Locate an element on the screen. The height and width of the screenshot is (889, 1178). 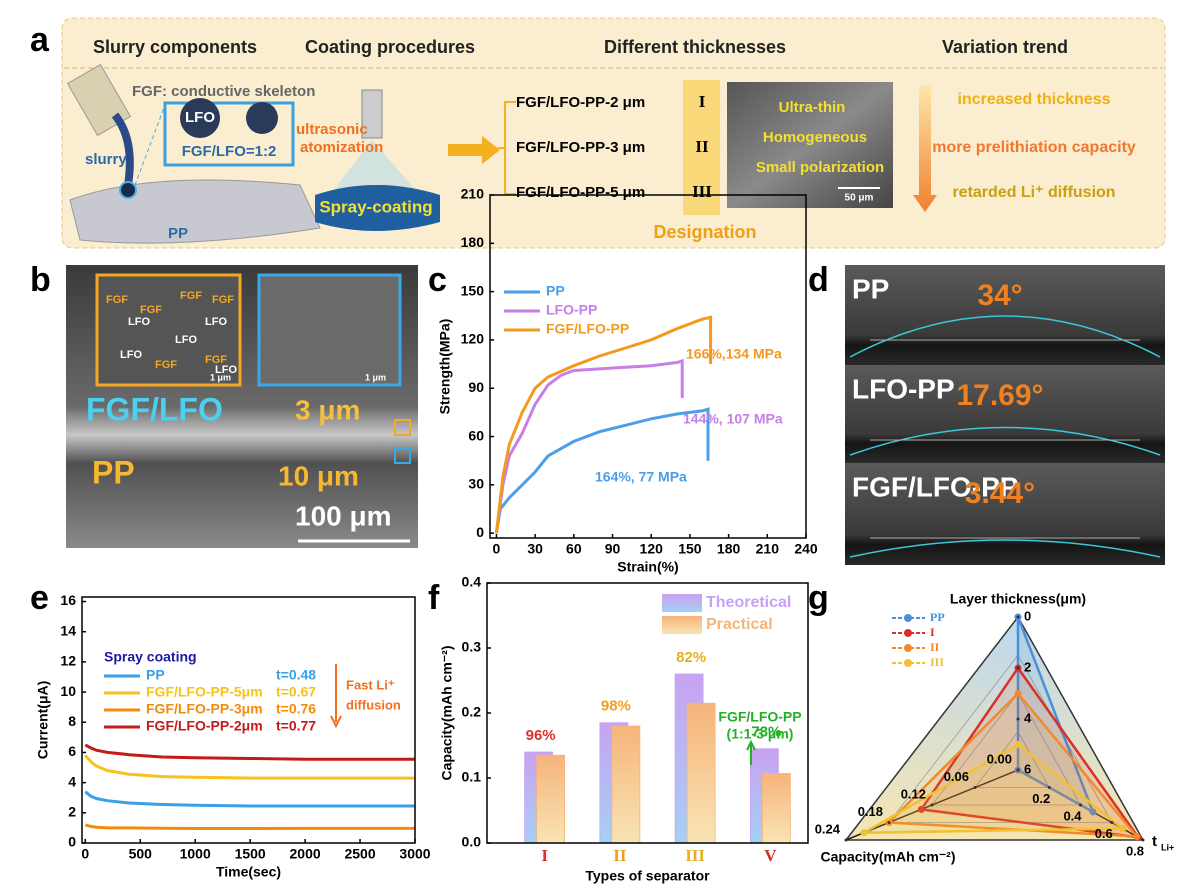
text: slurry is located at coordinates (106, 159).